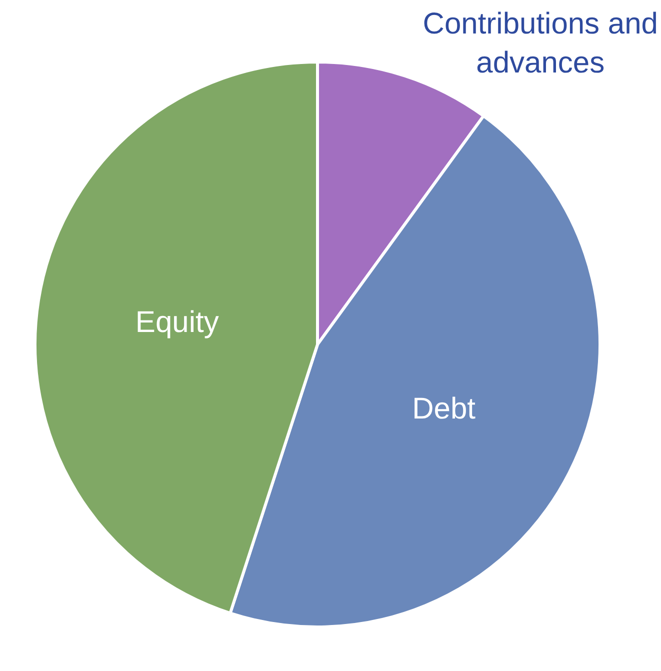 This screenshot has height=671, width=661. I want to click on slice-label: Contributions and advances, so click(540, 43).